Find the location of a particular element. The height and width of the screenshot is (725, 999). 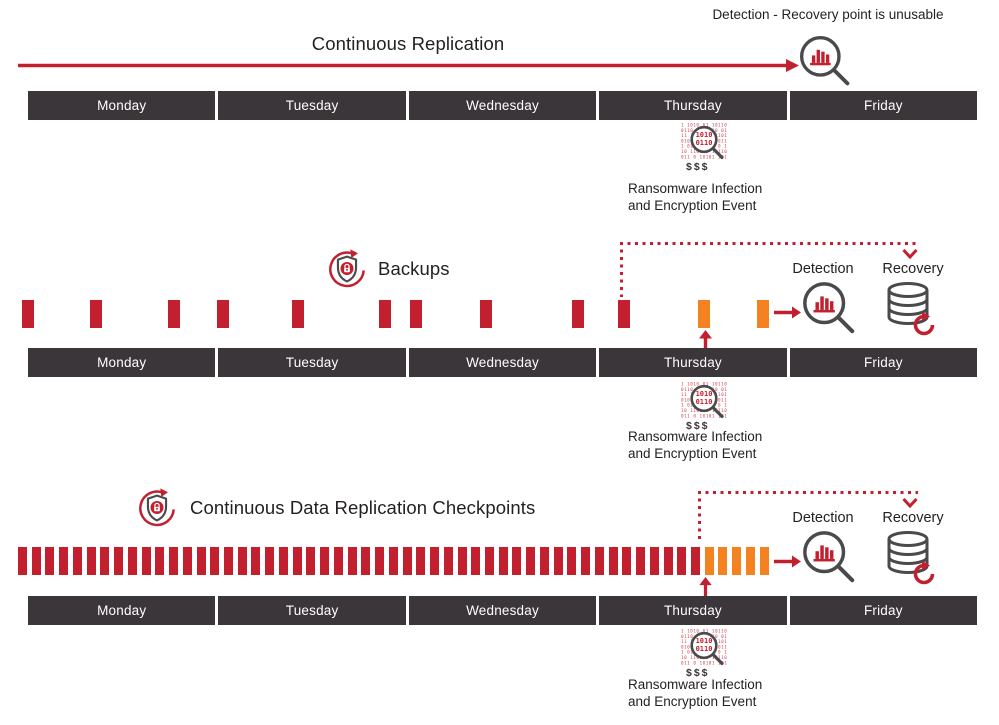

backup-points-row is located at coordinates (499, 314).